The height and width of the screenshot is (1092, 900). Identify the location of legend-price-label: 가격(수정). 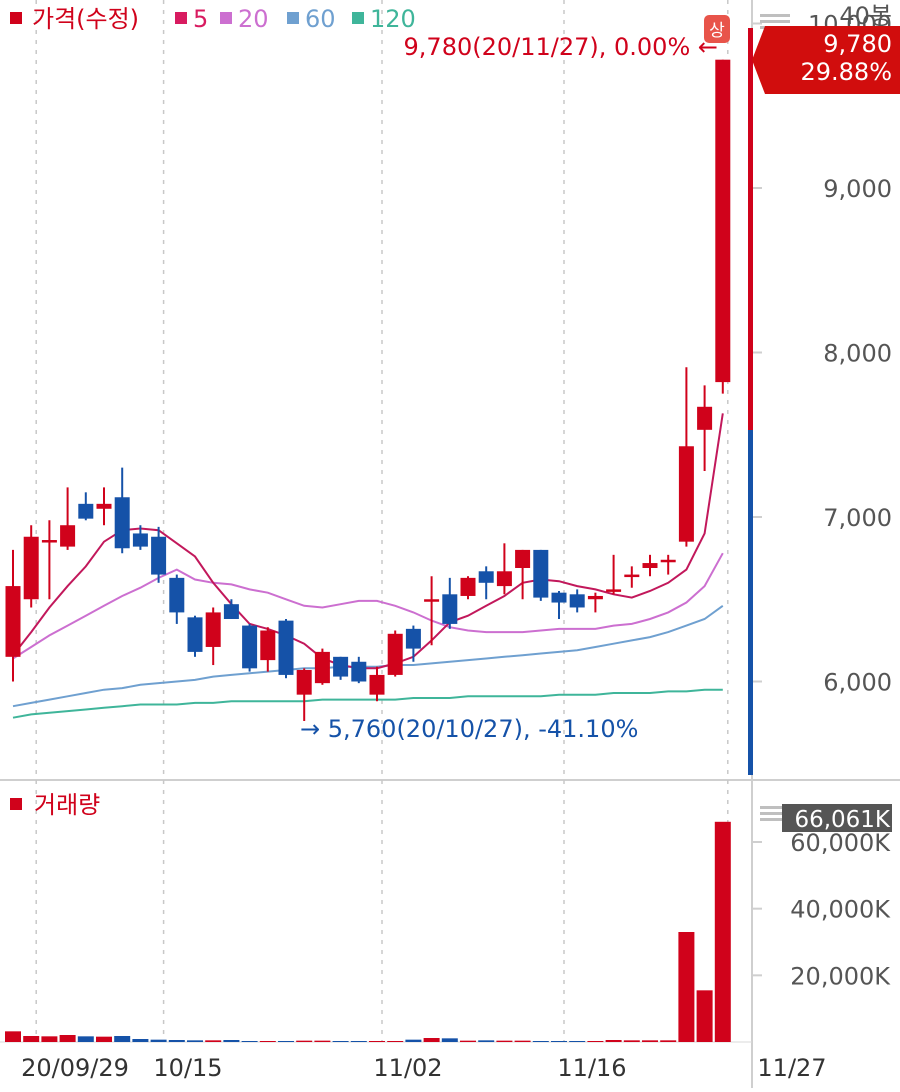
(85, 19).